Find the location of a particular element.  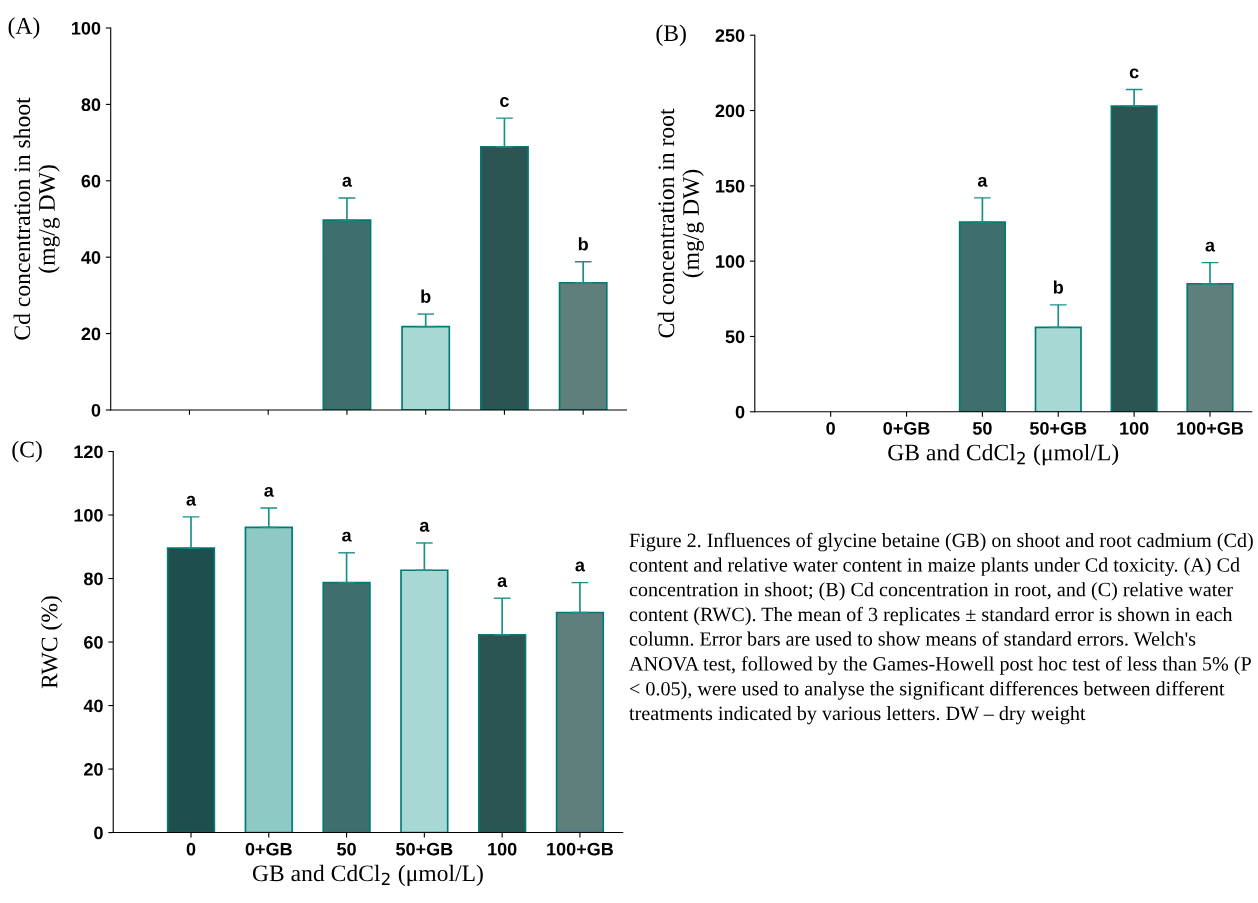

y-tick-label: 120 is located at coordinates (88, 452).